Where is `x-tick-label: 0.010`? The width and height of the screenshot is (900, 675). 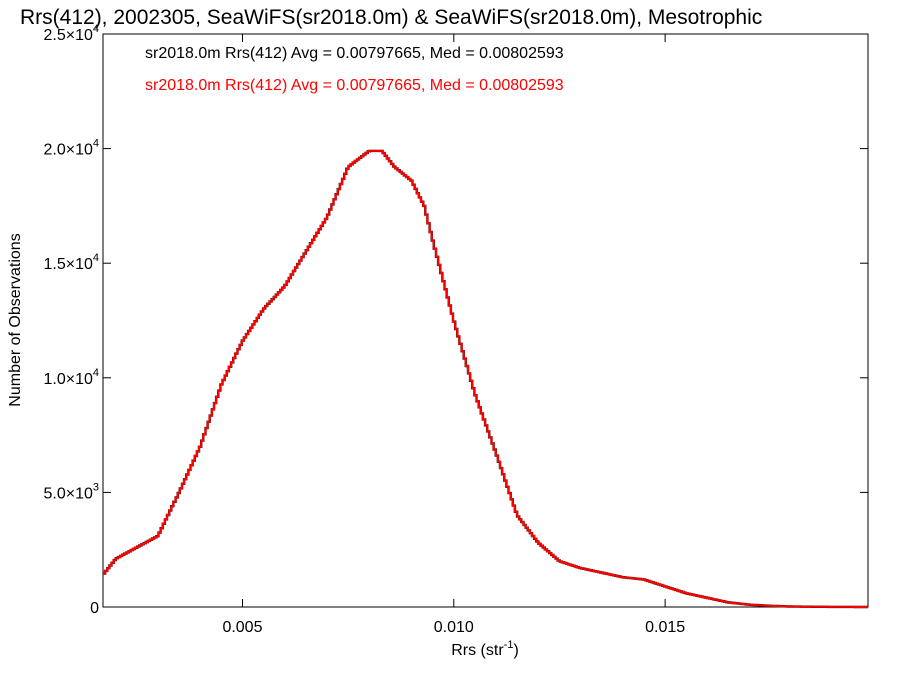 x-tick-label: 0.010 is located at coordinates (454, 627).